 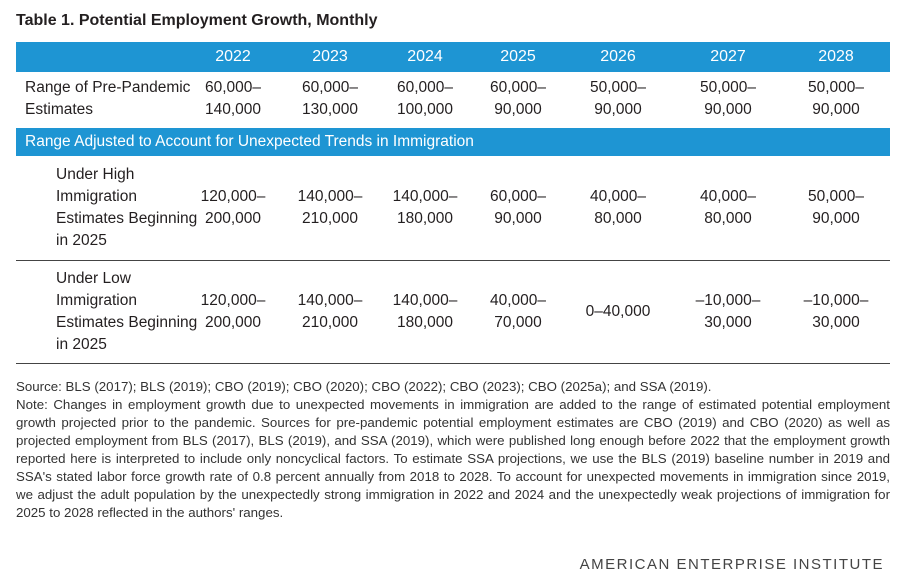 I want to click on cell-line: 130,000, so click(x=330, y=109).